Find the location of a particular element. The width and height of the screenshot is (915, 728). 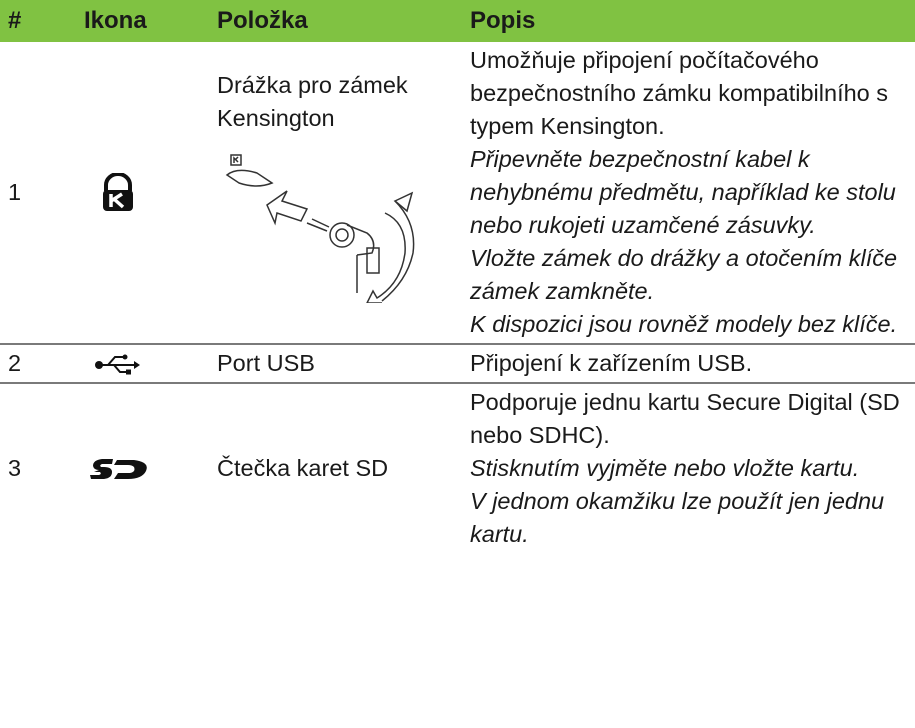

header-cell: Ikona is located at coordinates (142, 21).